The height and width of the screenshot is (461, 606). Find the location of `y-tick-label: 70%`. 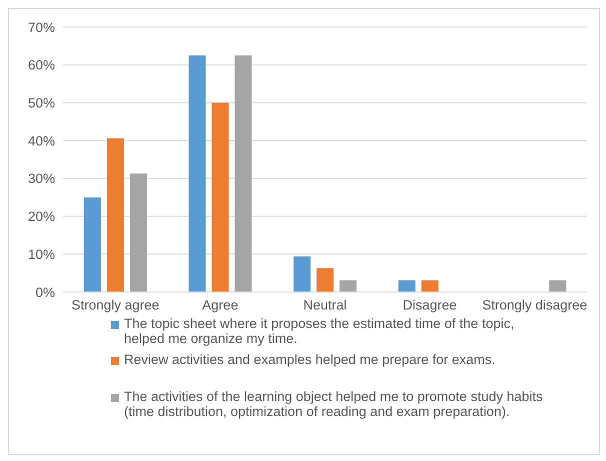

y-tick-label: 70% is located at coordinates (41, 27).